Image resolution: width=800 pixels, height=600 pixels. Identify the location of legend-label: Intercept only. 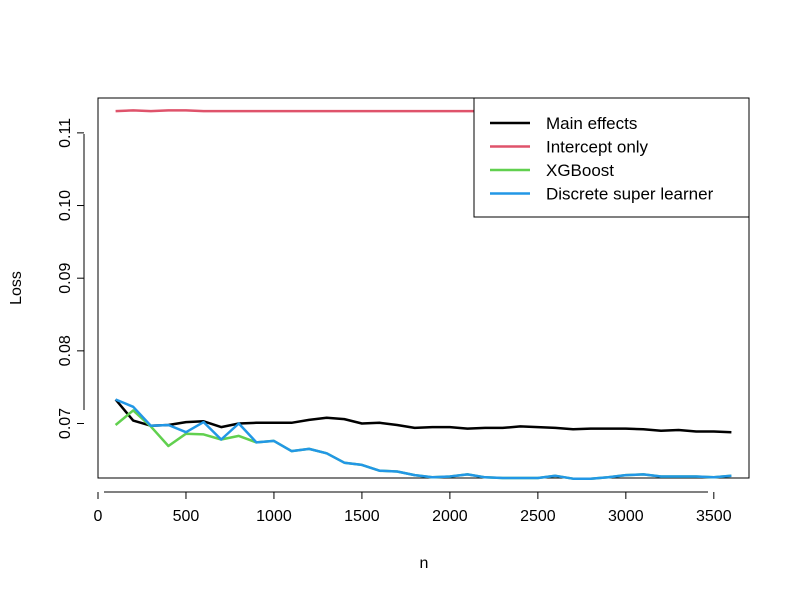
(597, 147).